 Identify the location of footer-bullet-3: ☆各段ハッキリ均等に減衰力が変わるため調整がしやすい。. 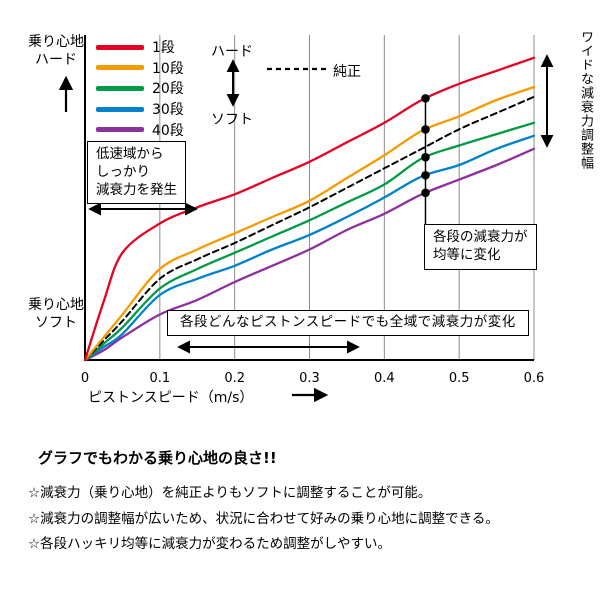
(209, 544).